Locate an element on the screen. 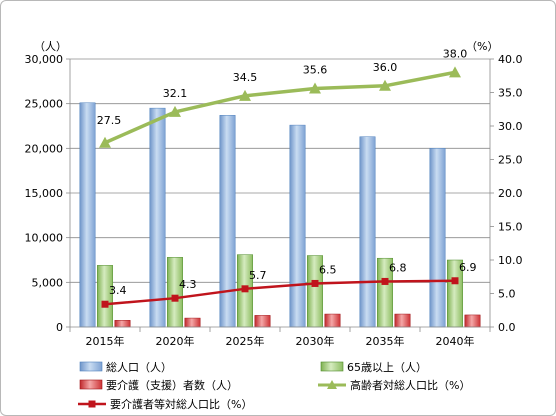 The width and height of the screenshot is (556, 416). right-tick-label: 30.0 is located at coordinates (510, 126).